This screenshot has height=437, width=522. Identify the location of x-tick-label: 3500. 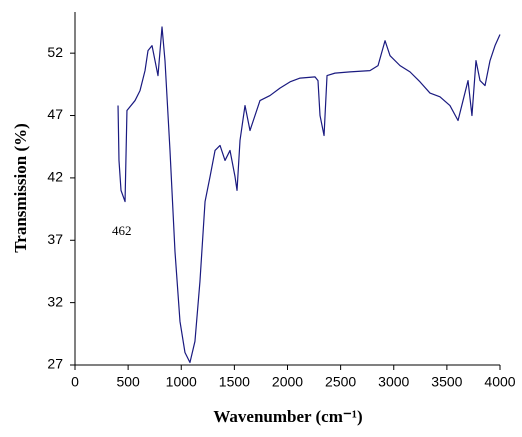
(446, 382).